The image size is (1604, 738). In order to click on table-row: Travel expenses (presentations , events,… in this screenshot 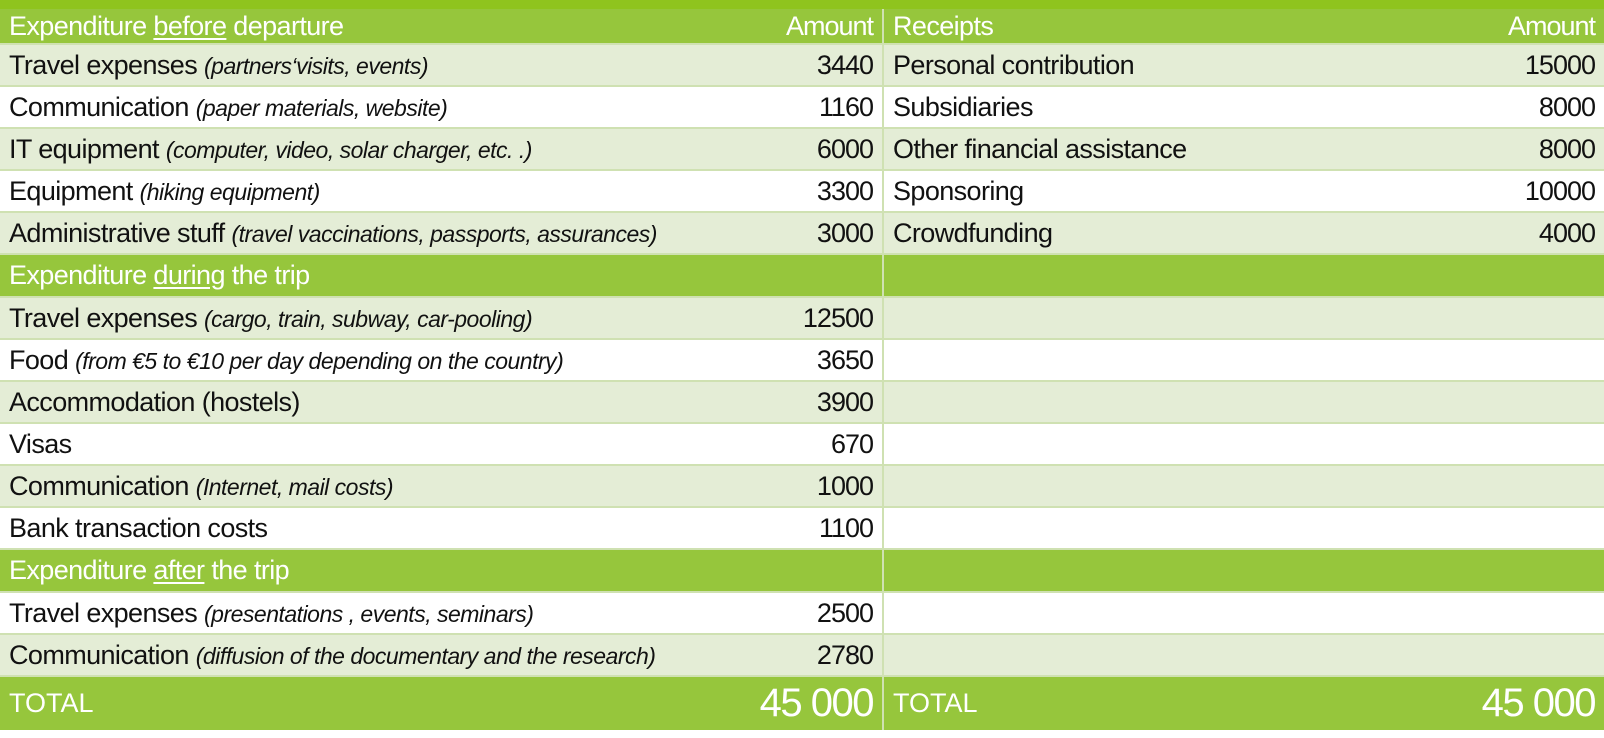, I will do `click(441, 614)`.